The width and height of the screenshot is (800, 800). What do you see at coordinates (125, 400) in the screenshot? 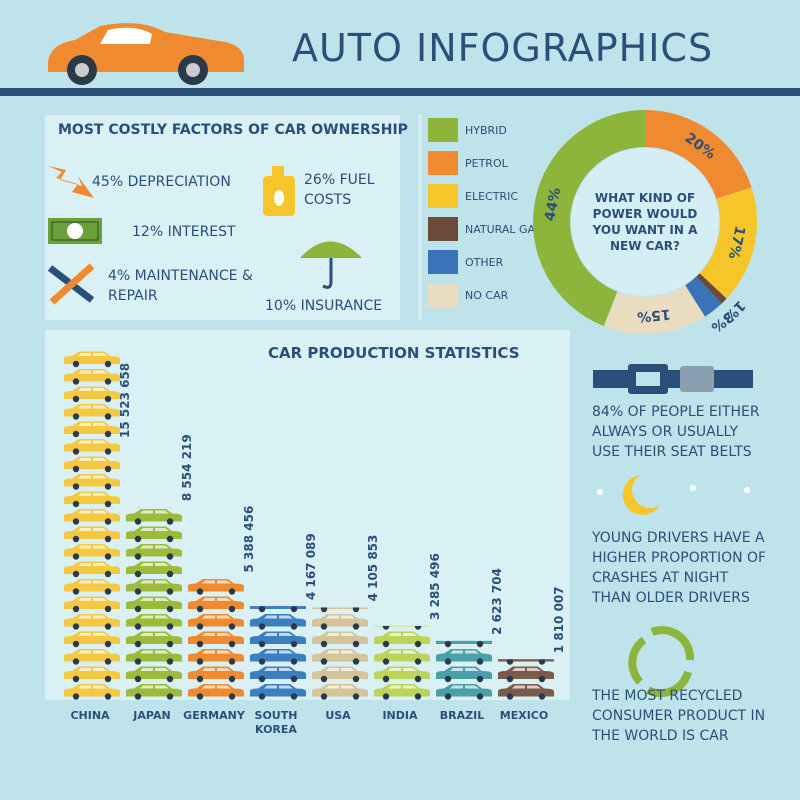
I see `value-label: 15 523 658` at bounding box center [125, 400].